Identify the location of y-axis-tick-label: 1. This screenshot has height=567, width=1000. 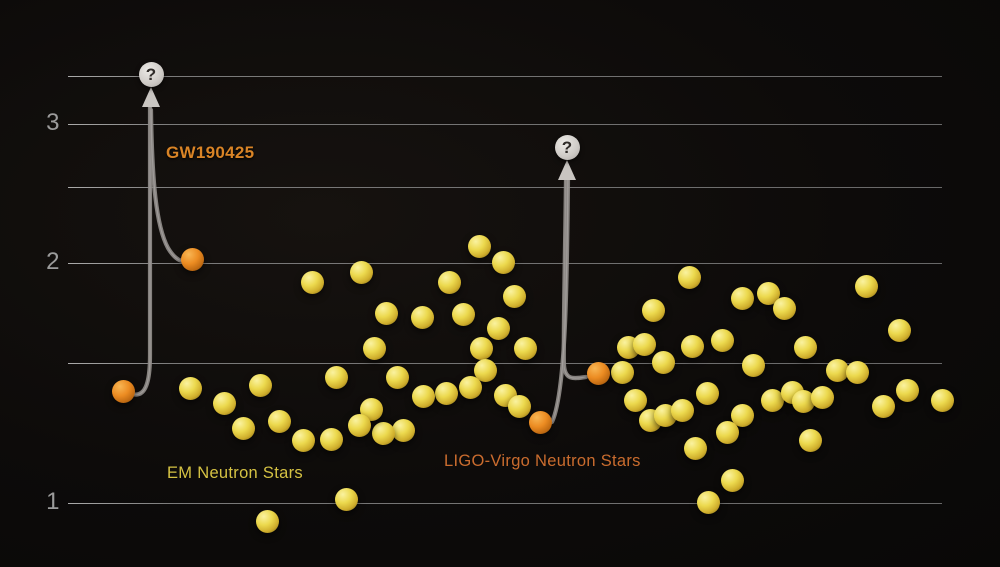
(53, 501).